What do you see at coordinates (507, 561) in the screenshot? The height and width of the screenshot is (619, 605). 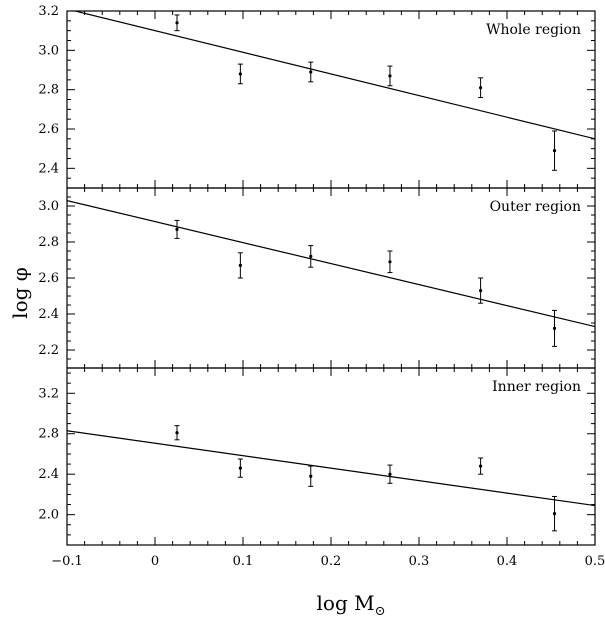 I see `x-tick-label: 0.4` at bounding box center [507, 561].